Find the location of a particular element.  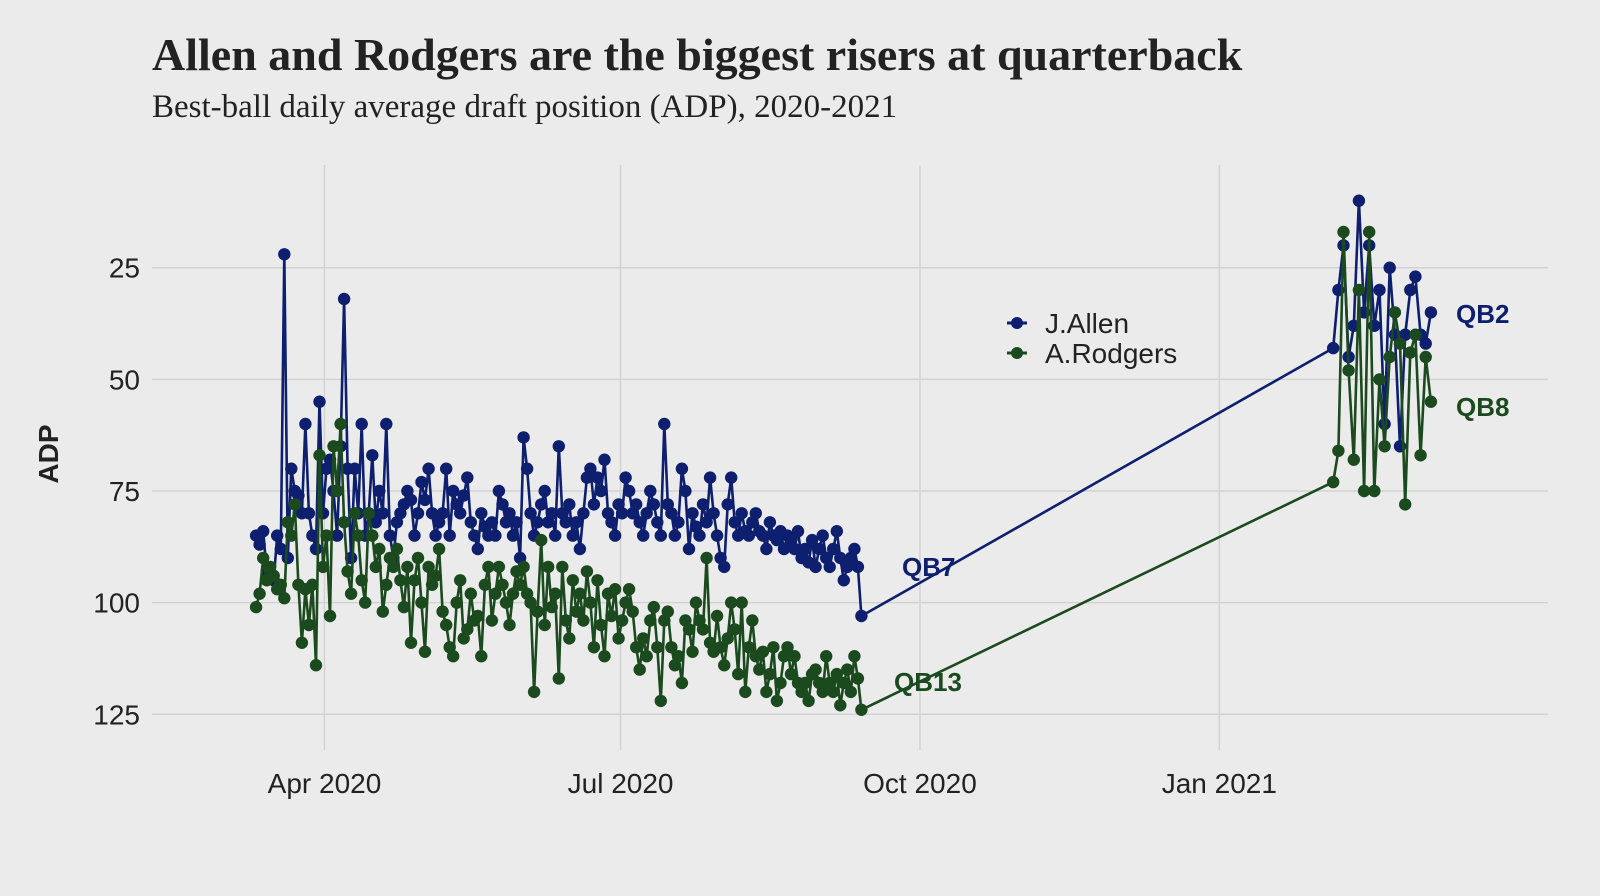

allen-rank-label-2020: QB7 is located at coordinates (928, 567).